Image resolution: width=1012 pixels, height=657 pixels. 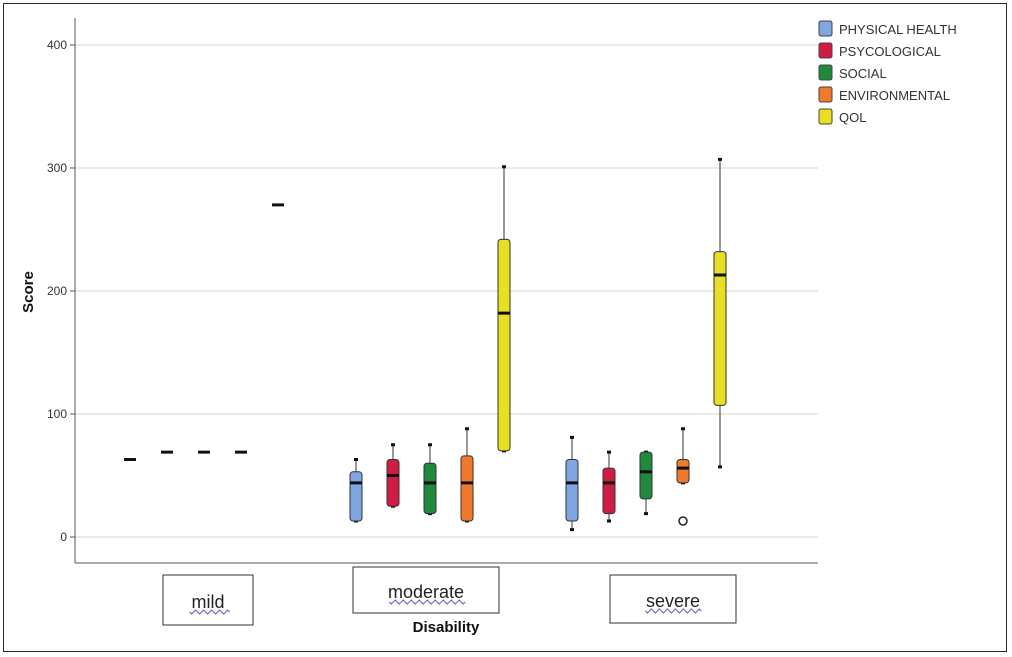 I want to click on y-tick-labels: 0 100 200 300 400, so click(x=57, y=291).